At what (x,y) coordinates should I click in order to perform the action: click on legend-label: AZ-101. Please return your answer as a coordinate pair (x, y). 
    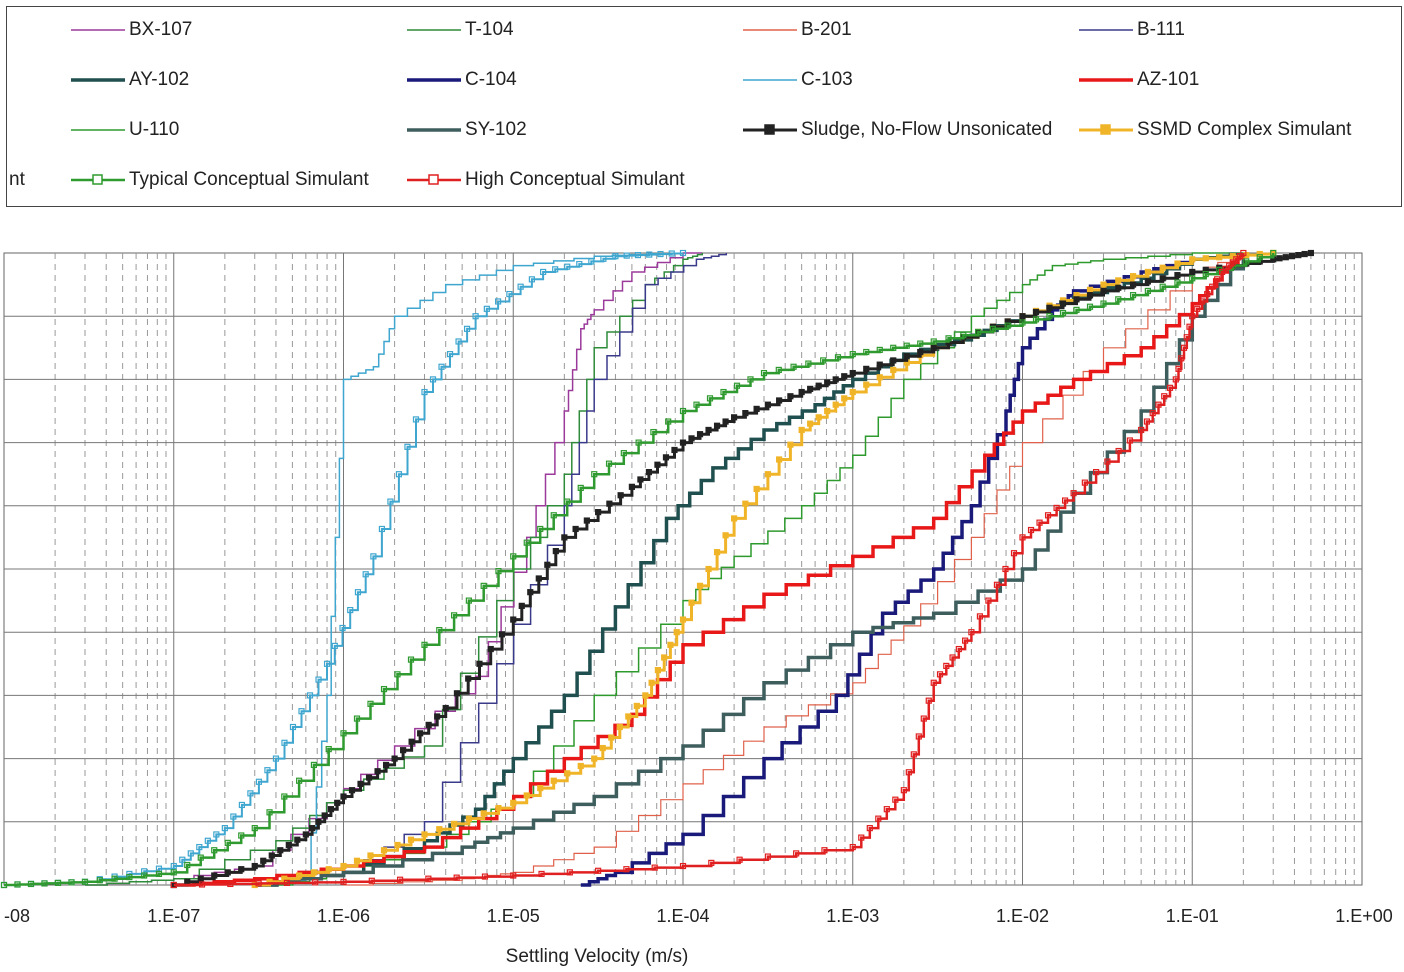
    Looking at the image, I should click on (1168, 79).